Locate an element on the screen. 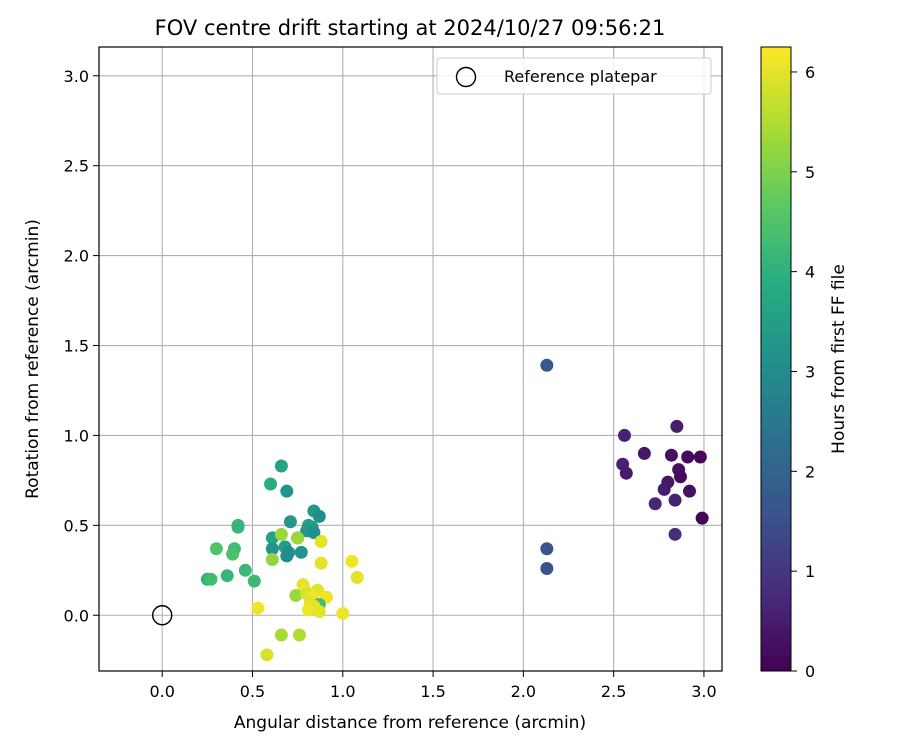 The width and height of the screenshot is (900, 750). colorbar-ticks: 0 1 2 3 4 5 6 is located at coordinates (803, 372).